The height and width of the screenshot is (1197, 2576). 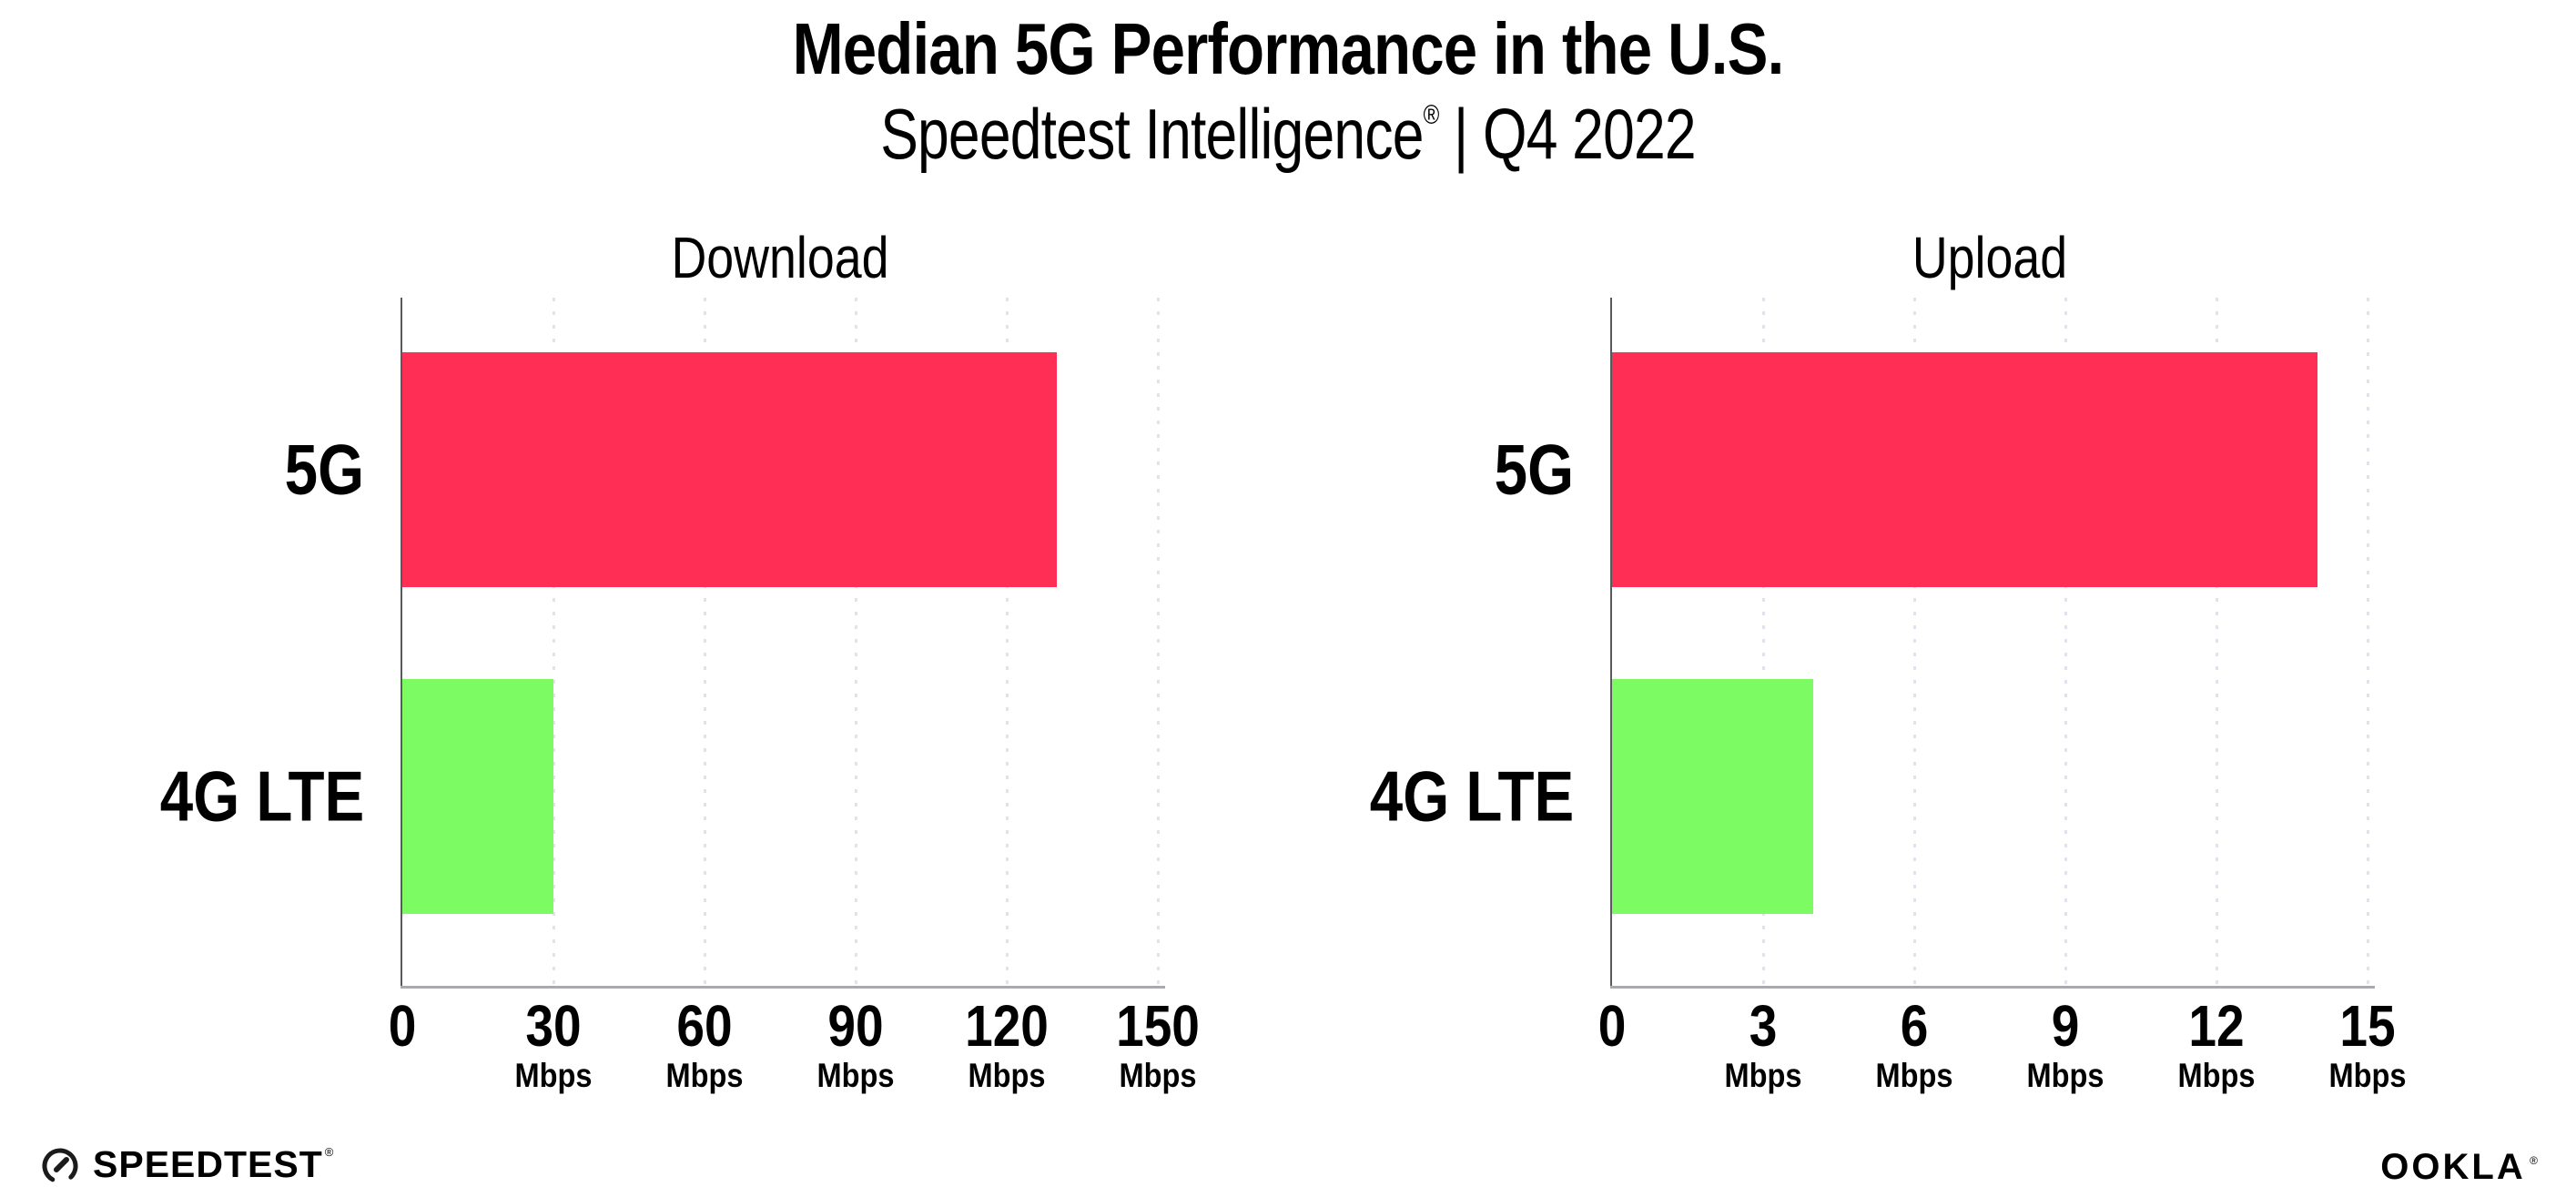 I want to click on speedtest-registered-icon: ®, so click(x=329, y=1151).